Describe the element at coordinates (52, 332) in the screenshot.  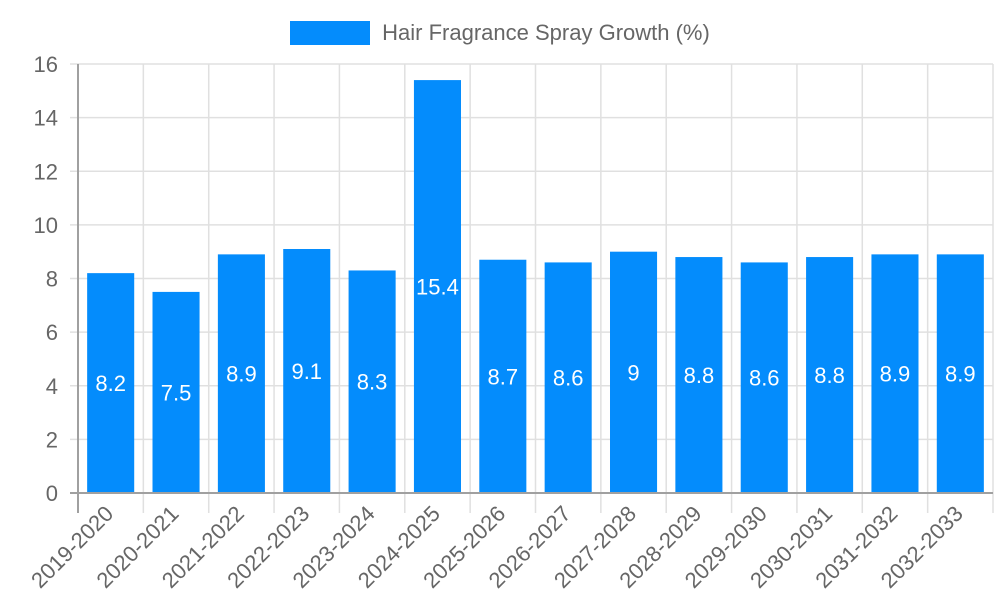
I see `y-tick-label: 6` at that location.